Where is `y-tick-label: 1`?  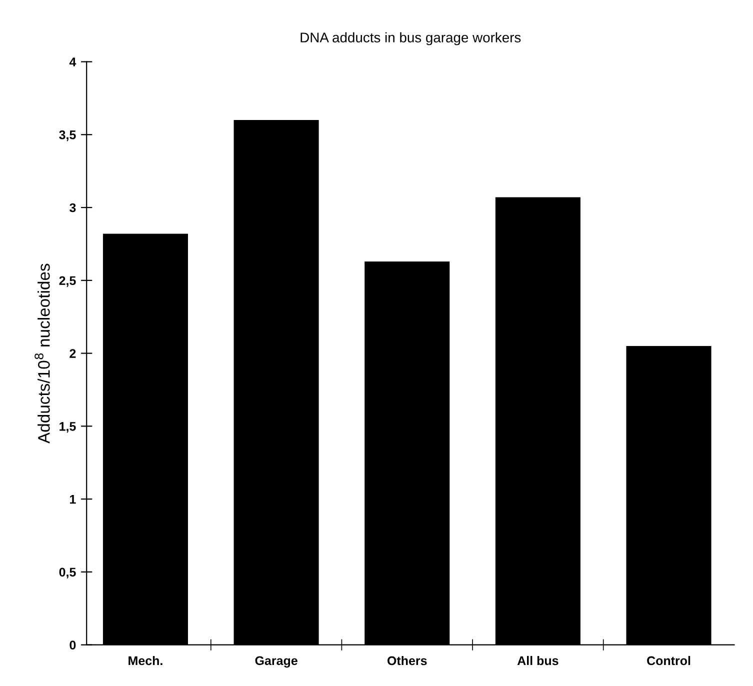
y-tick-label: 1 is located at coordinates (73, 499).